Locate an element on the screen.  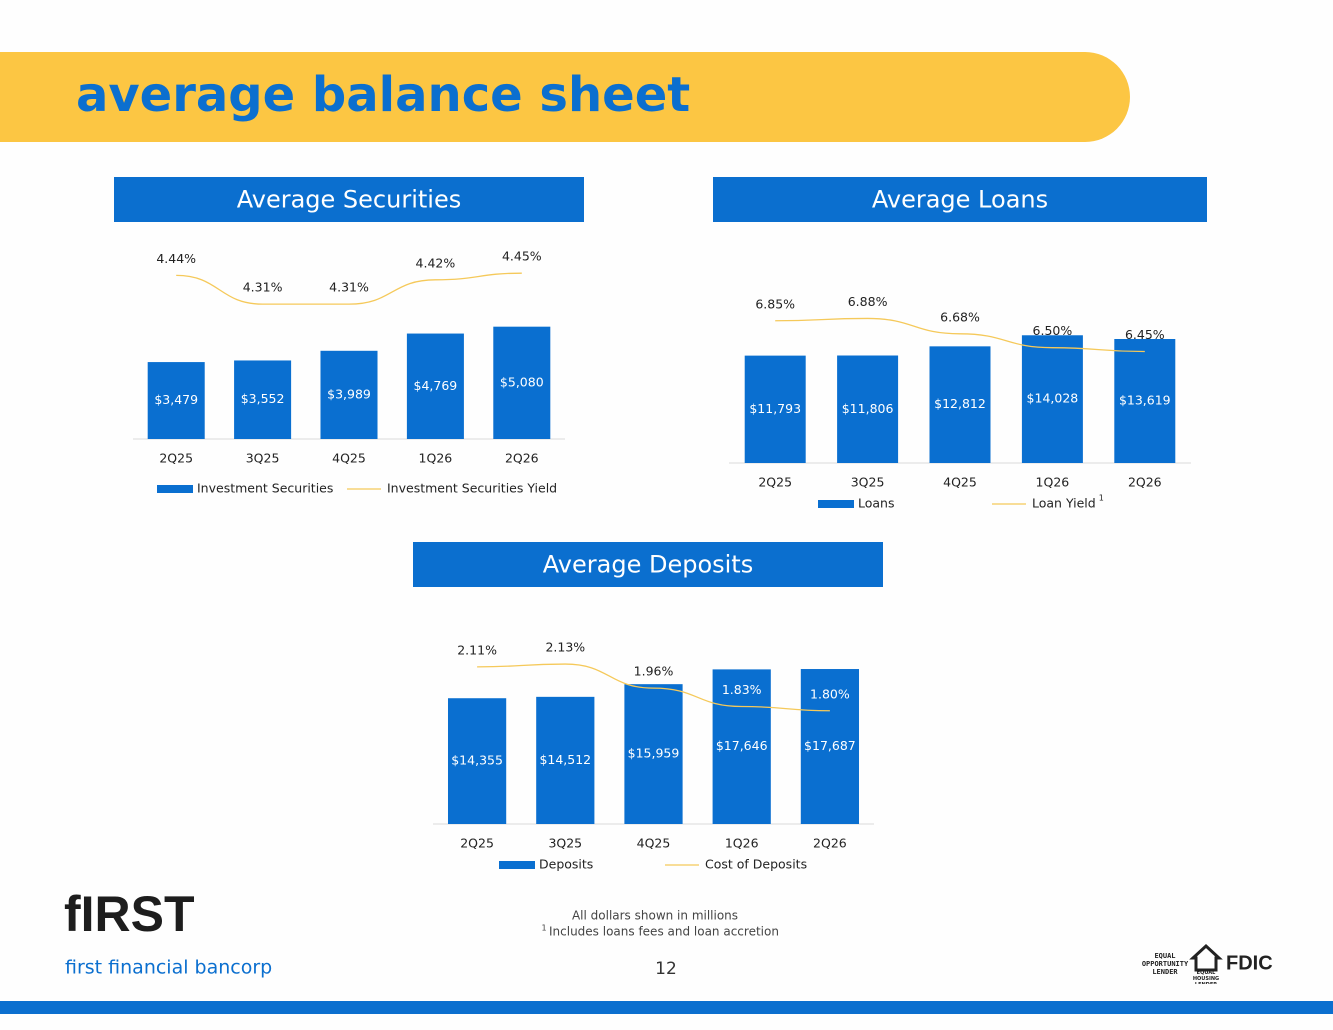
bar-value-label: $17,646 is located at coordinates (742, 745).